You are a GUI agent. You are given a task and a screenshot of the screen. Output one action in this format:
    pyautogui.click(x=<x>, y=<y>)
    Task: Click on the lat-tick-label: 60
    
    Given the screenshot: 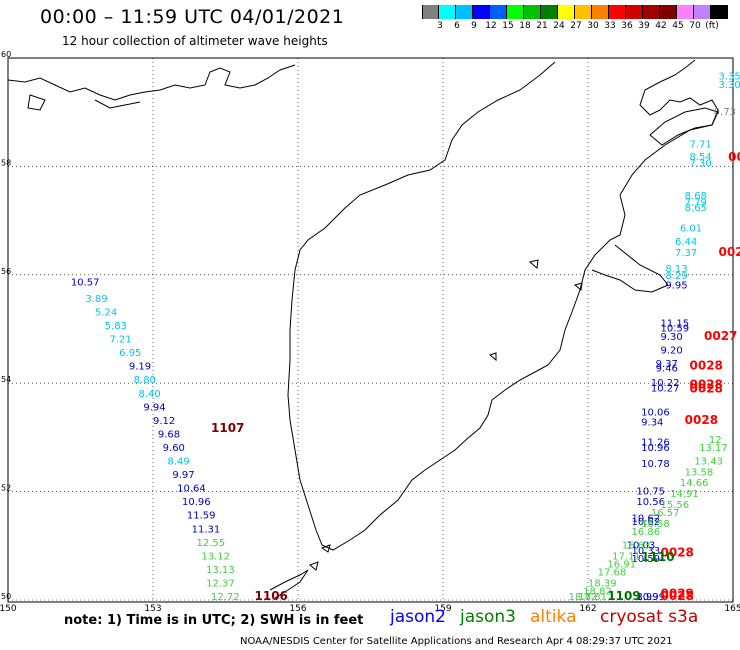 What is the action you would take?
    pyautogui.click(x=6, y=54)
    